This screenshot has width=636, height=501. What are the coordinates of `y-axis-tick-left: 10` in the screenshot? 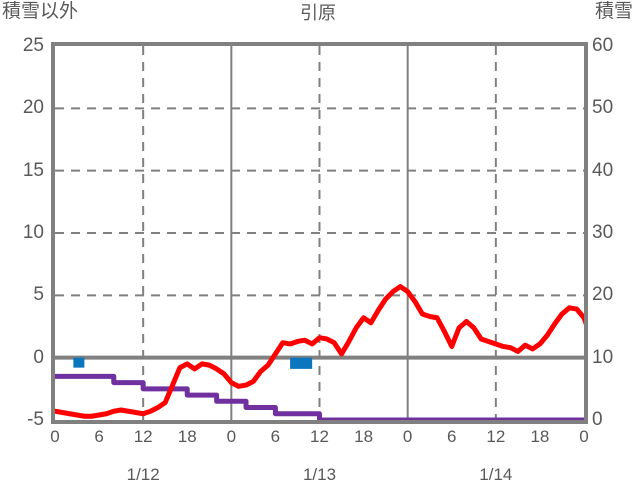 It's located at (33, 232).